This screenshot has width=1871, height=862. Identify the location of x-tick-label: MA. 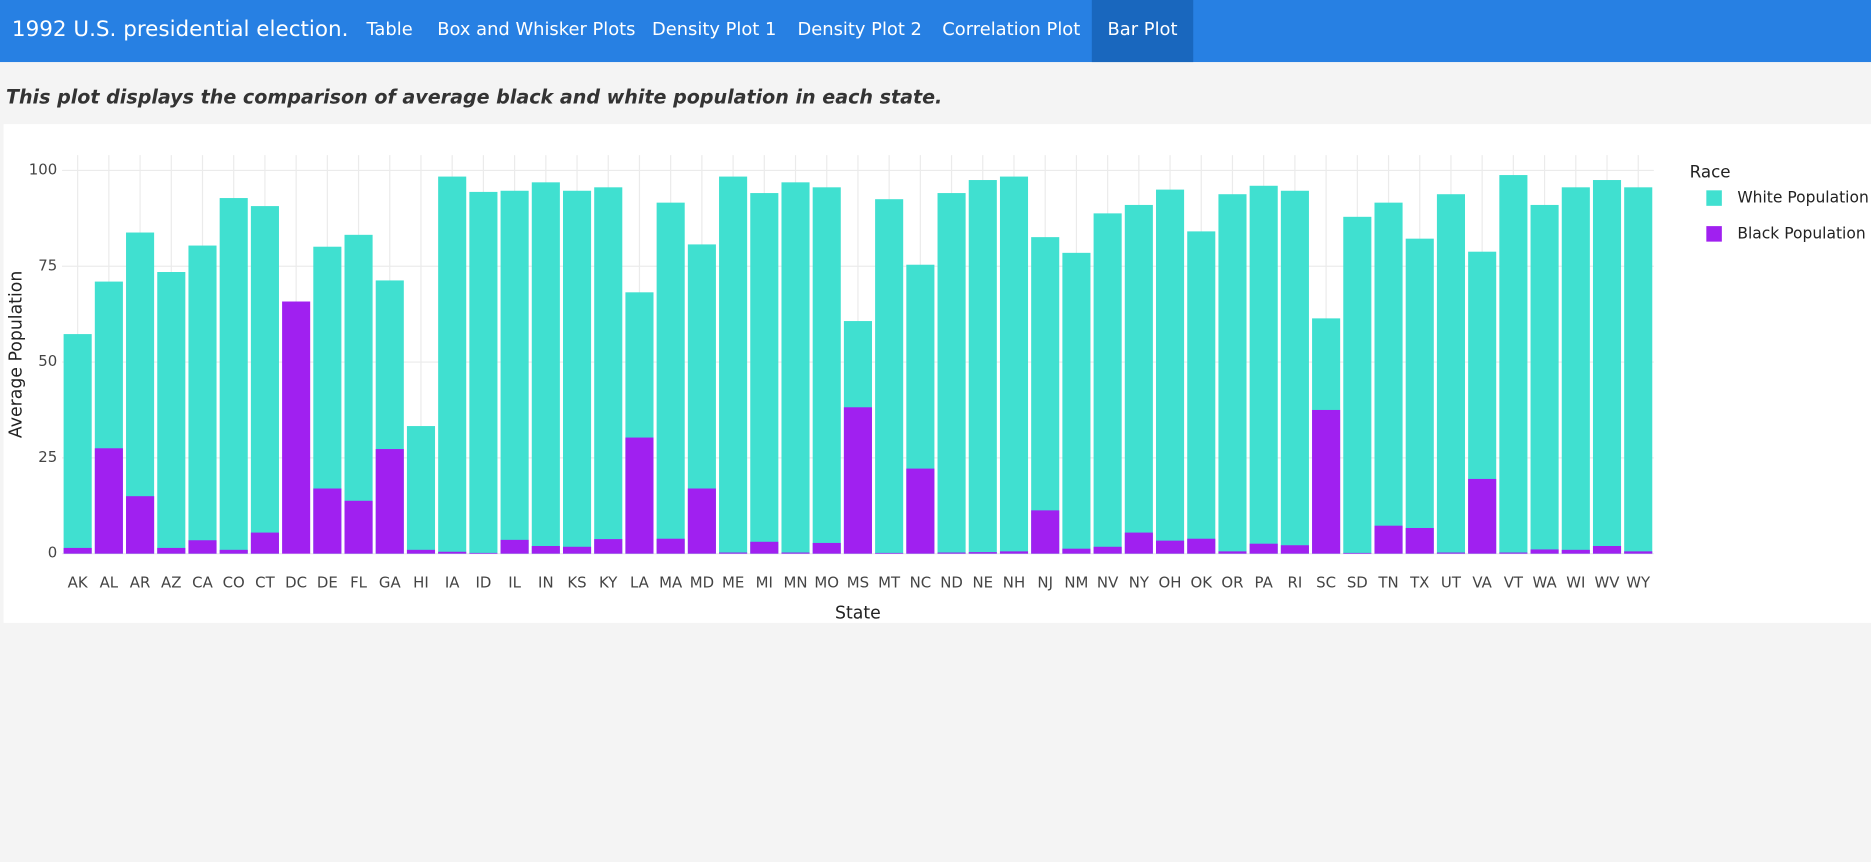
(671, 582).